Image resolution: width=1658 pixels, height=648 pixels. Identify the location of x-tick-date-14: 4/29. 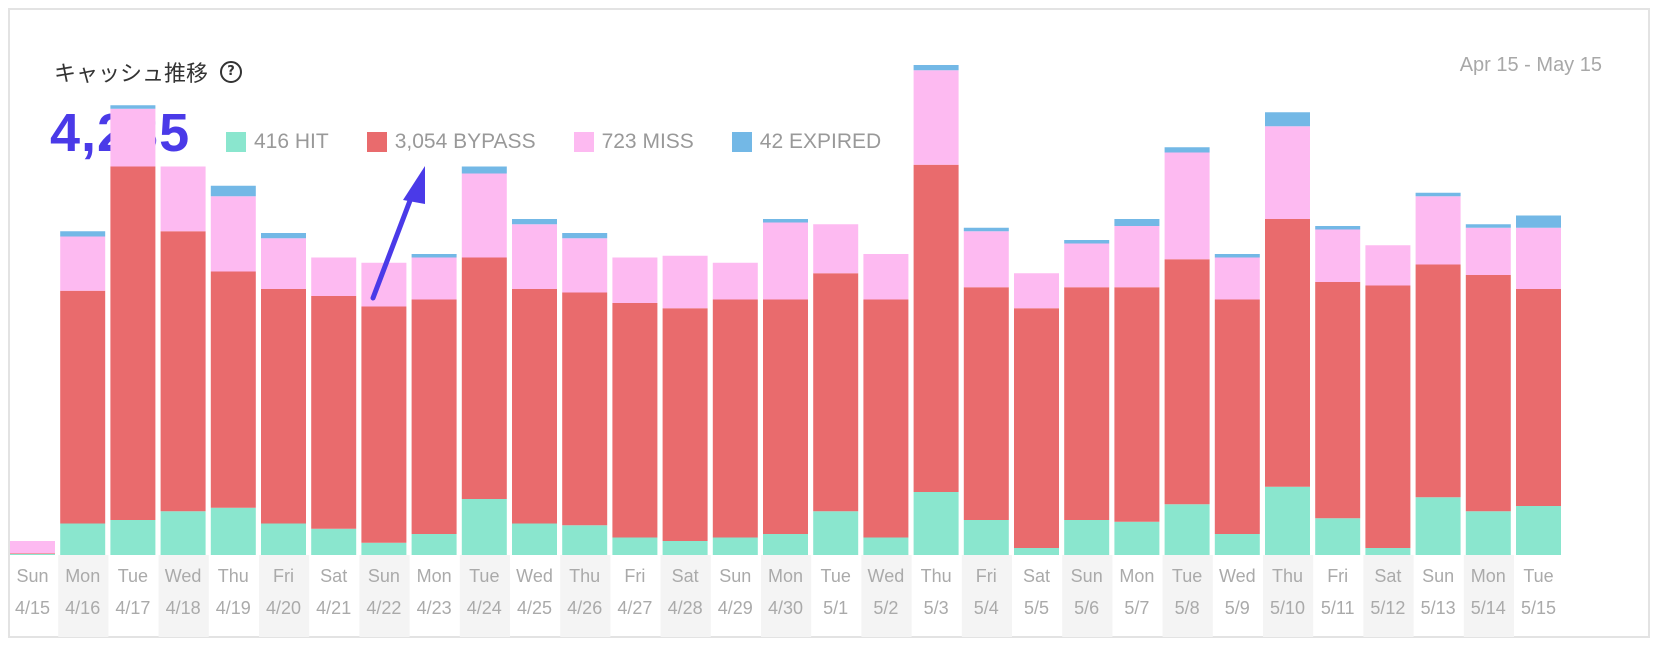
(735, 608).